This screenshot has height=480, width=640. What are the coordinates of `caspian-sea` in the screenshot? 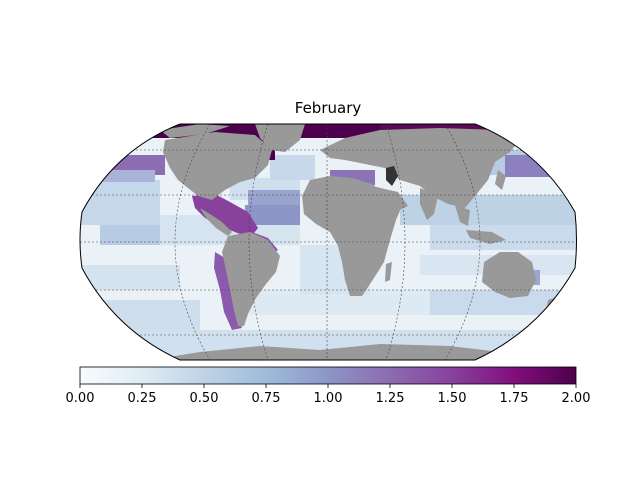 It's located at (392, 176).